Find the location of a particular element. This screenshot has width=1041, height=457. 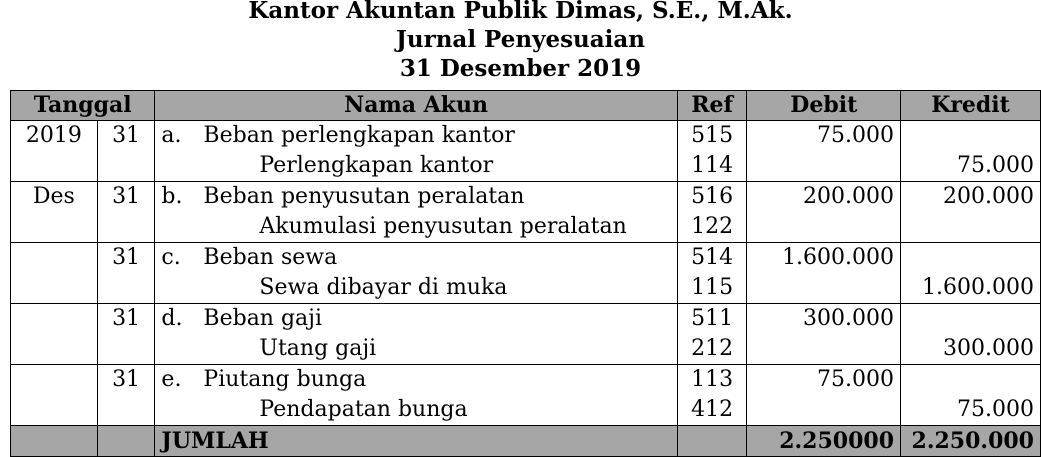

total-row: JUMLAH 2.250000 2.250.000 is located at coordinates (525, 441).